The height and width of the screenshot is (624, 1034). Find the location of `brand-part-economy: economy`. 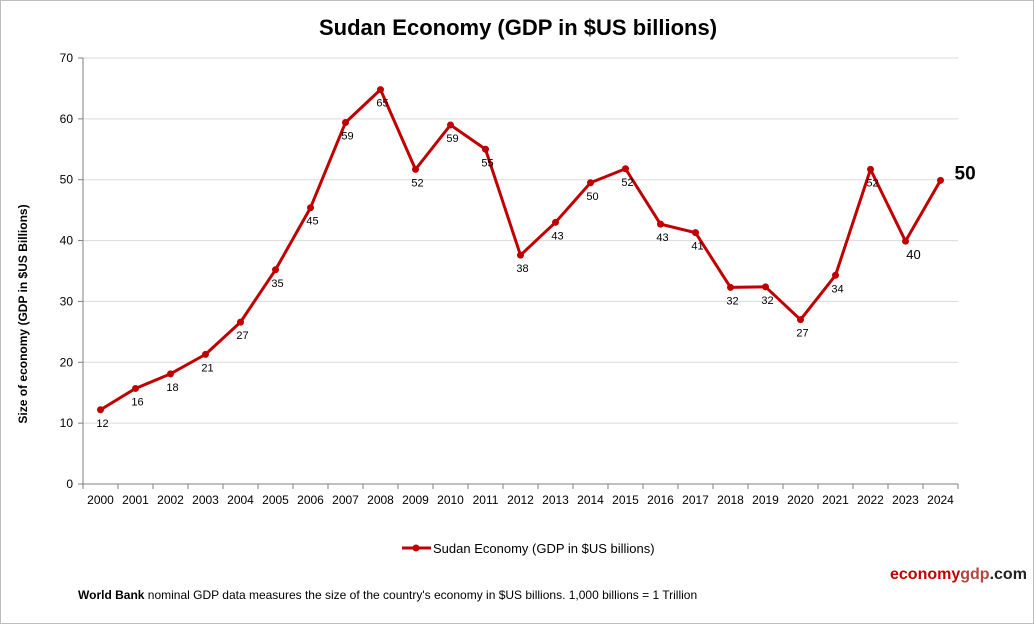

brand-part-economy: economy is located at coordinates (925, 574).